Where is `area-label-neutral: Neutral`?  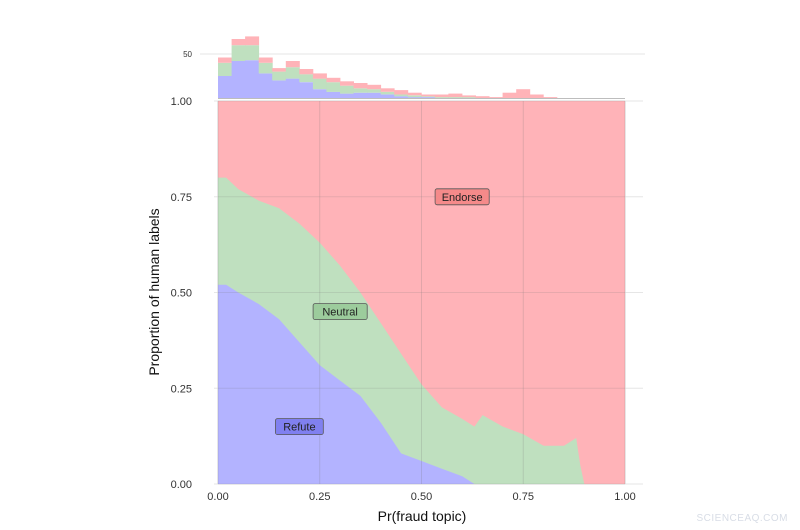
area-label-neutral: Neutral is located at coordinates (339, 313).